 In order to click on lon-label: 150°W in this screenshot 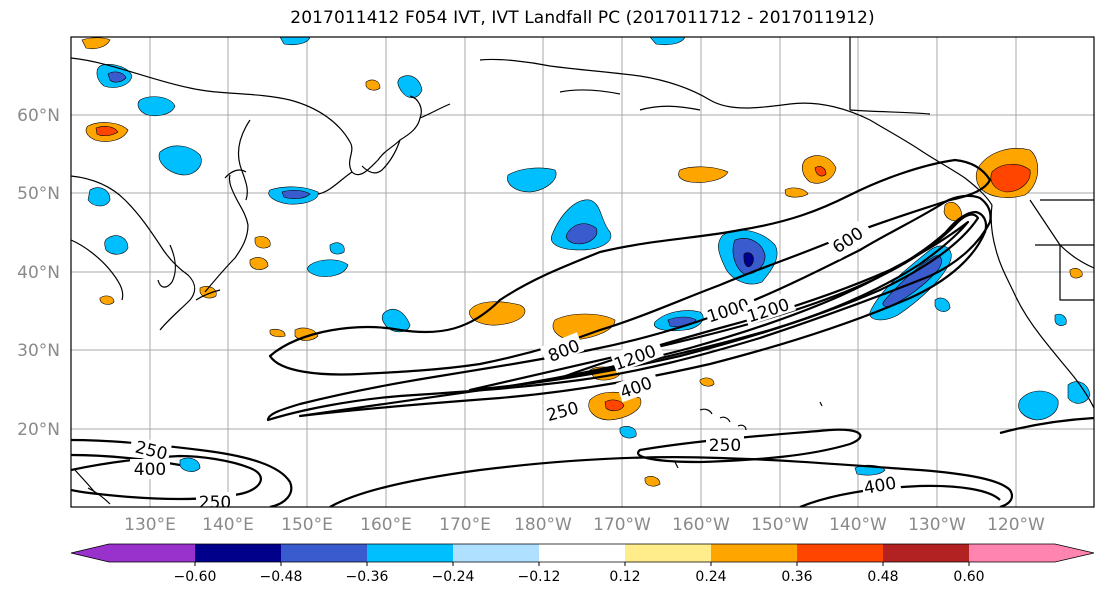, I will do `click(780, 525)`.